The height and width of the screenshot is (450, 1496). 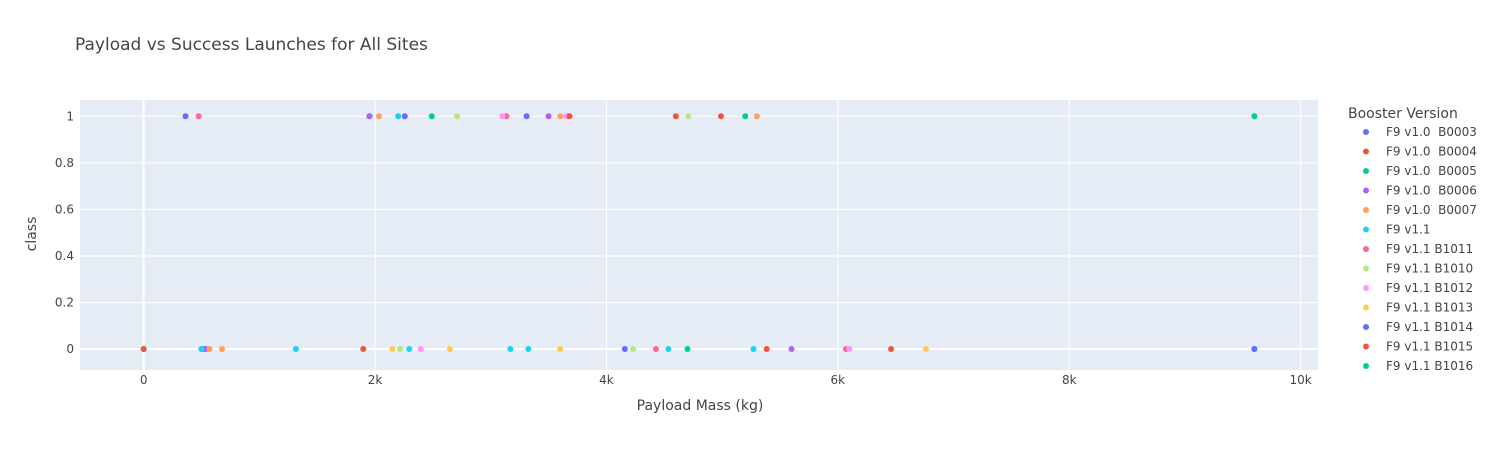 I want to click on y-tick-label: 0.8, so click(x=64, y=163).